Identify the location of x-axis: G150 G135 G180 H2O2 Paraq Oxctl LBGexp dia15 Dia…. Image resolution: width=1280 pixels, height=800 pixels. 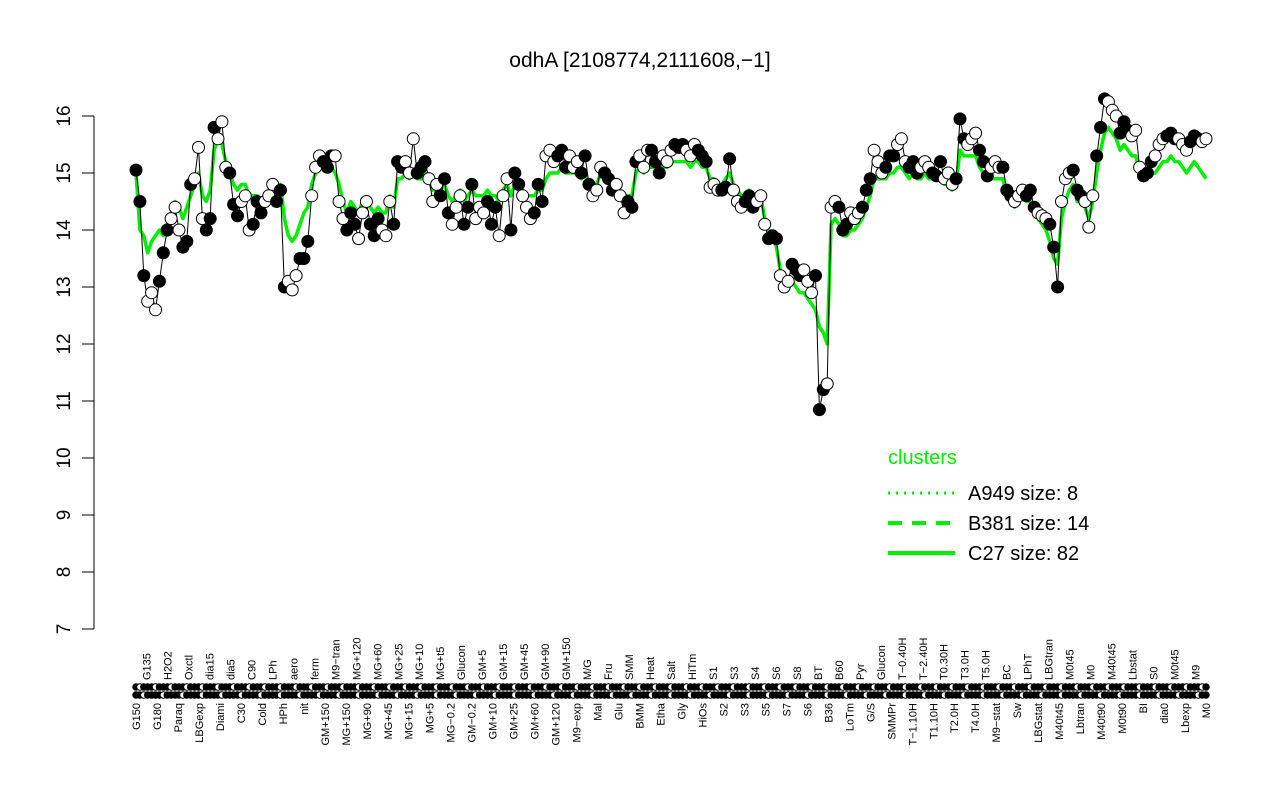
(672, 691).